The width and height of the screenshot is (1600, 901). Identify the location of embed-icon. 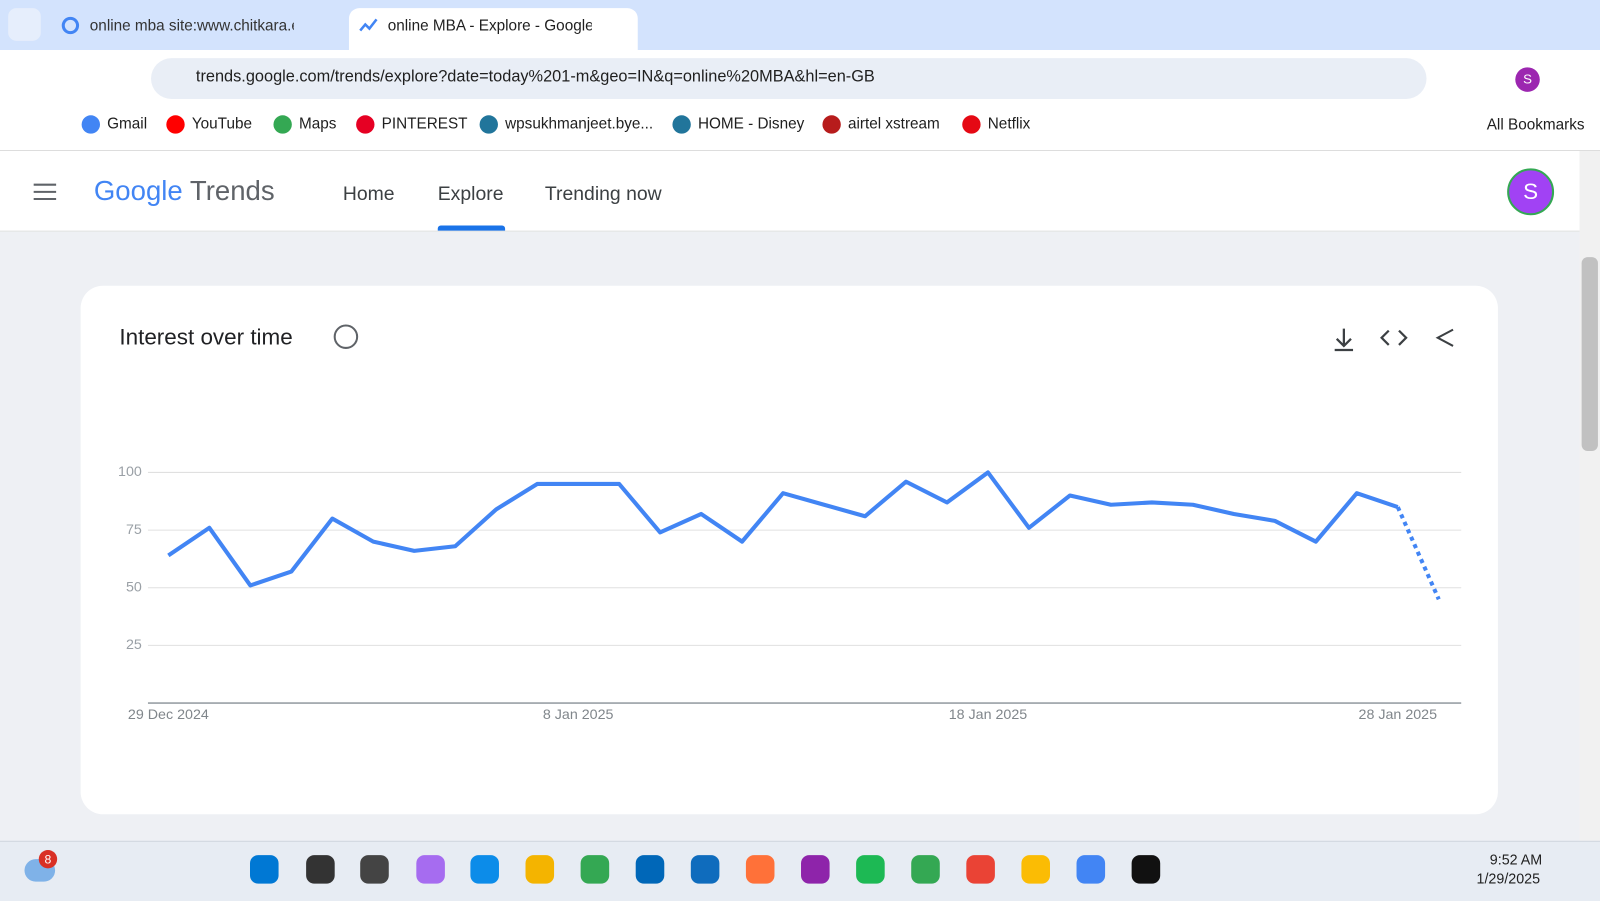
(1394, 337).